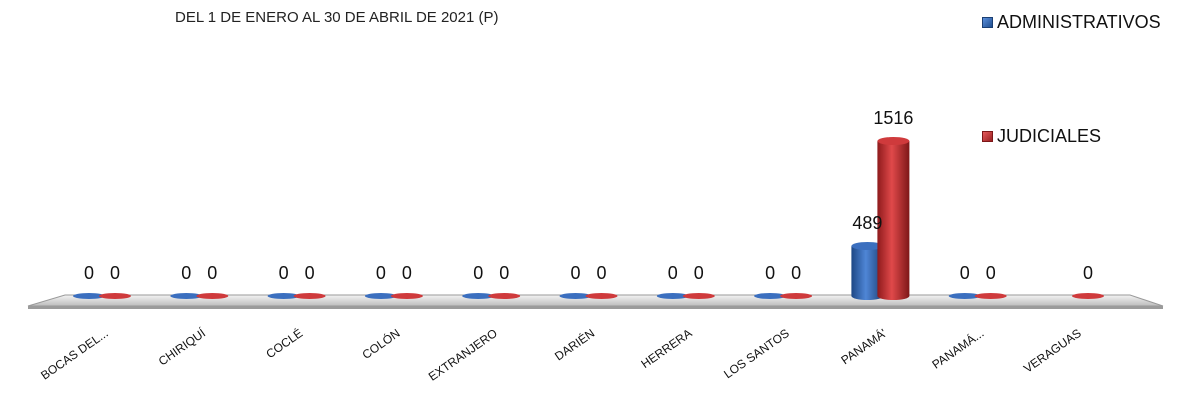 This screenshot has height=403, width=1203. I want to click on legend-swatch-red-icon, so click(987, 136).